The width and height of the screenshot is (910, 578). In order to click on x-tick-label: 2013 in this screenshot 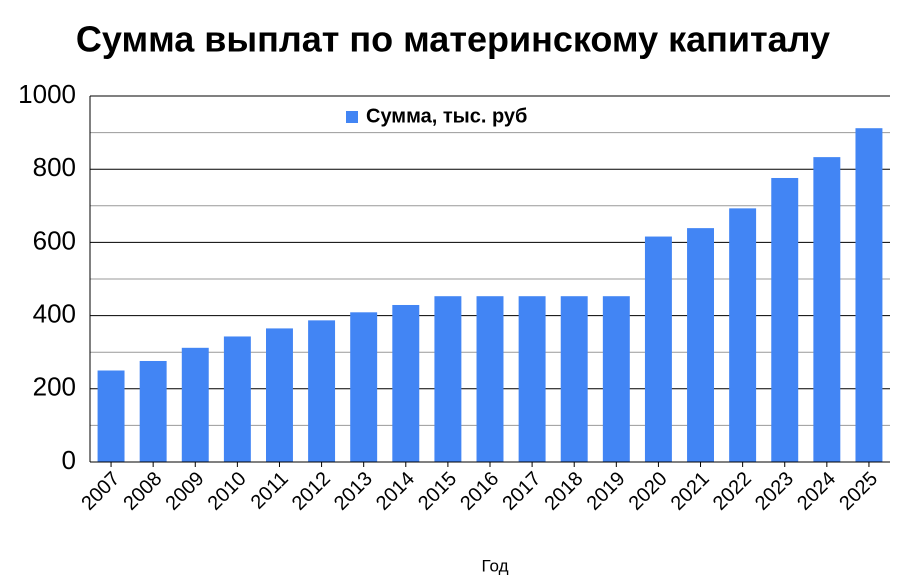, I will do `click(353, 491)`.